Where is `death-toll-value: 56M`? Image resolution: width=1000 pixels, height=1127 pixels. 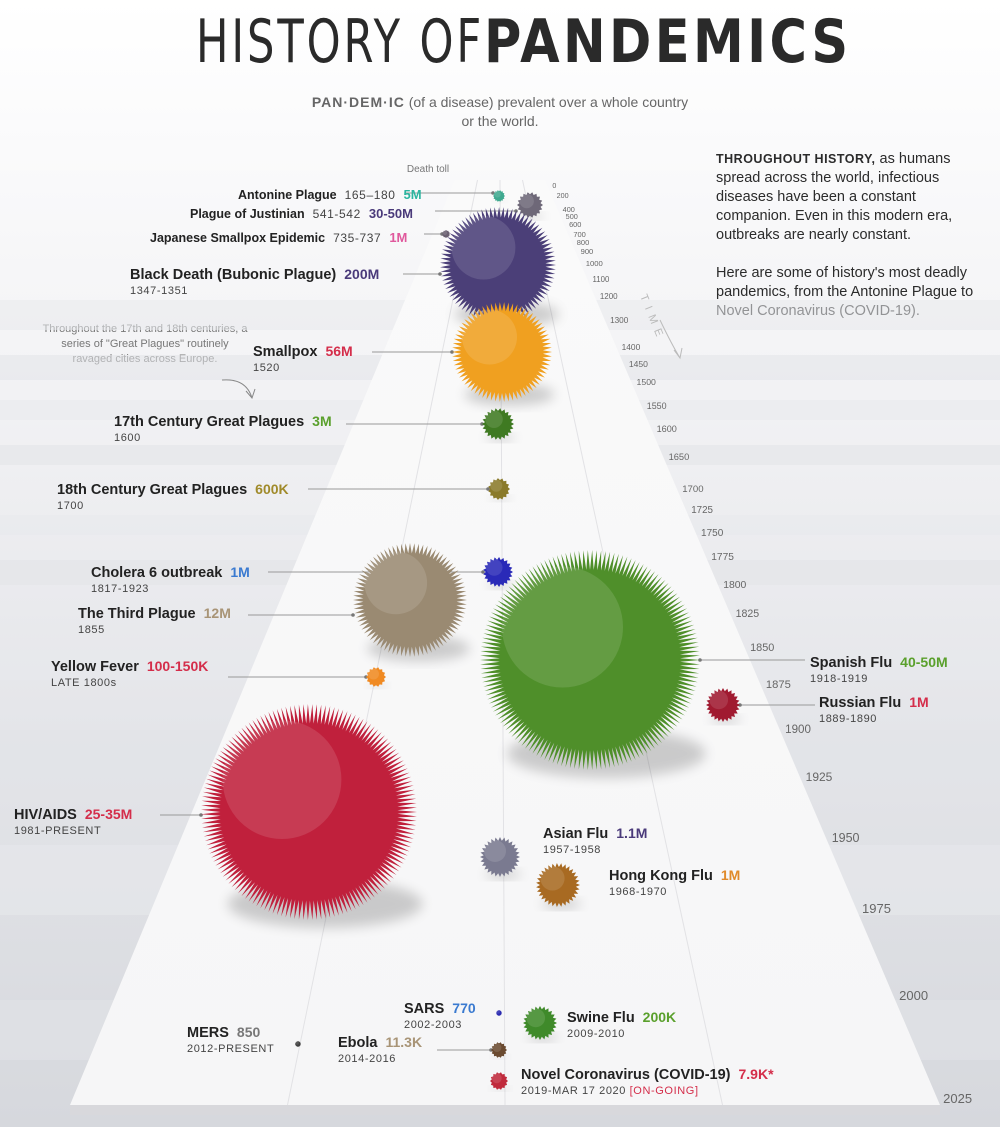 death-toll-value: 56M is located at coordinates (339, 351).